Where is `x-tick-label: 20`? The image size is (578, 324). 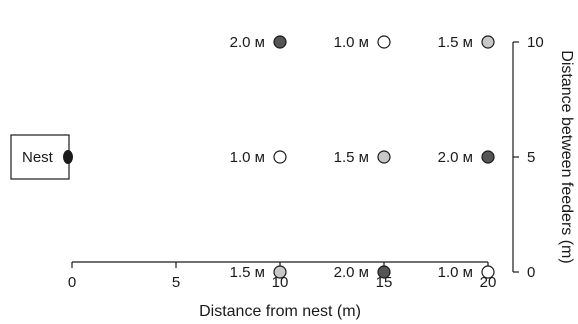 x-tick-label: 20 is located at coordinates (488, 282).